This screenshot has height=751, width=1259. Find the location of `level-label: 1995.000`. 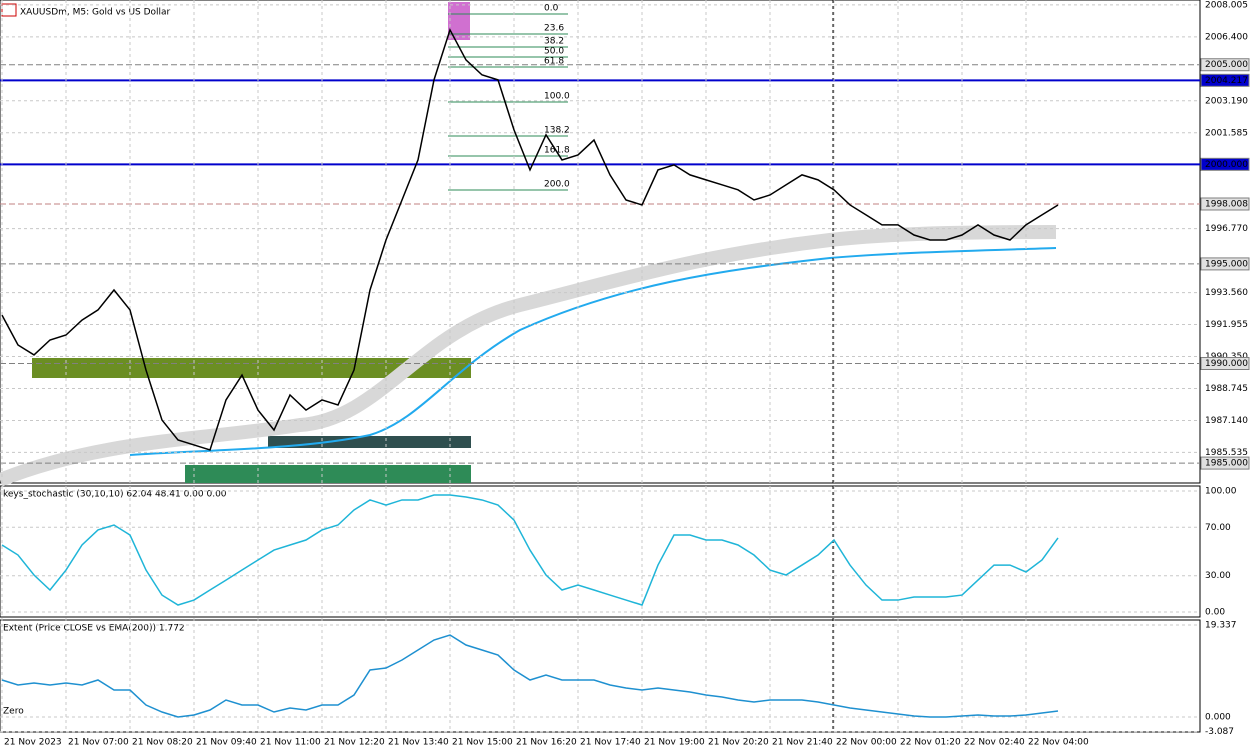

level-label: 1995.000 is located at coordinates (1226, 264).